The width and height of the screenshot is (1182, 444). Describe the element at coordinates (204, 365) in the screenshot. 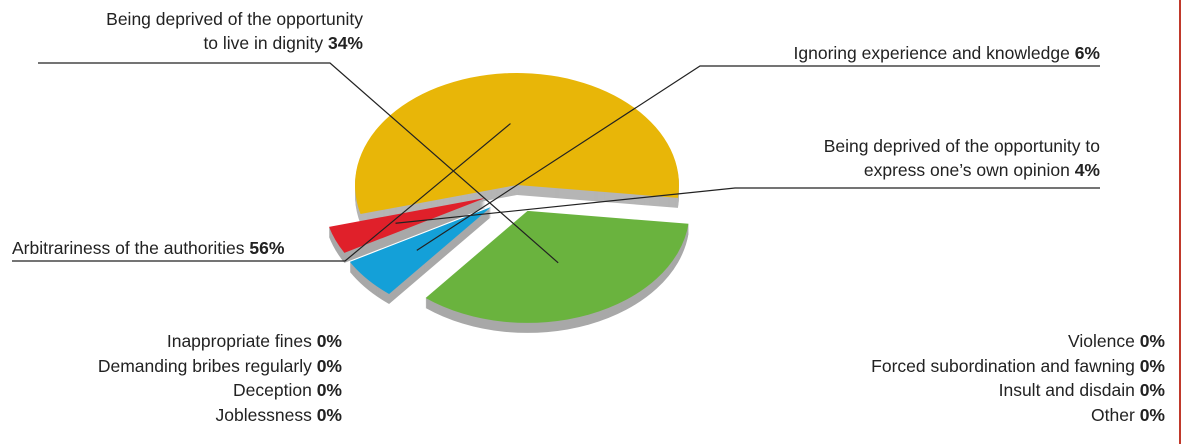

I see `zero-item-label: Demanding bribes regularly` at that location.